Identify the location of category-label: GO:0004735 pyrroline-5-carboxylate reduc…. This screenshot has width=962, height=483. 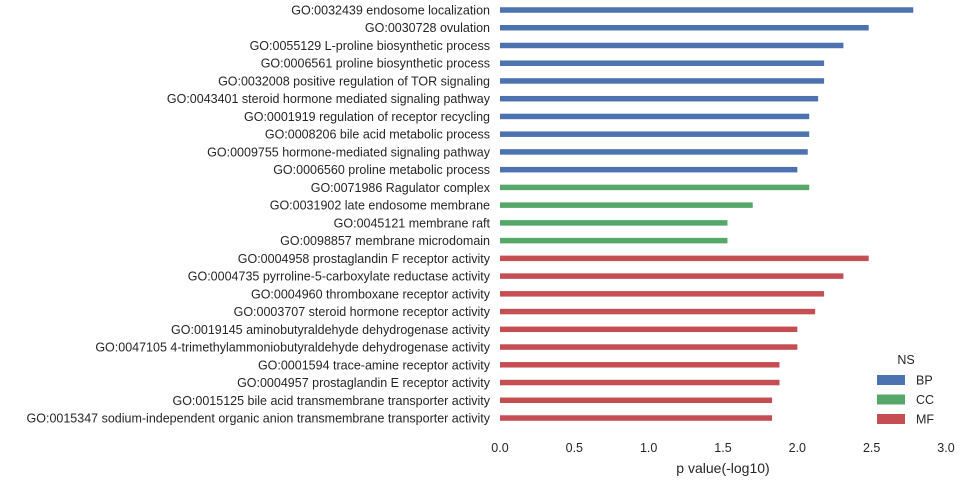
(339, 277).